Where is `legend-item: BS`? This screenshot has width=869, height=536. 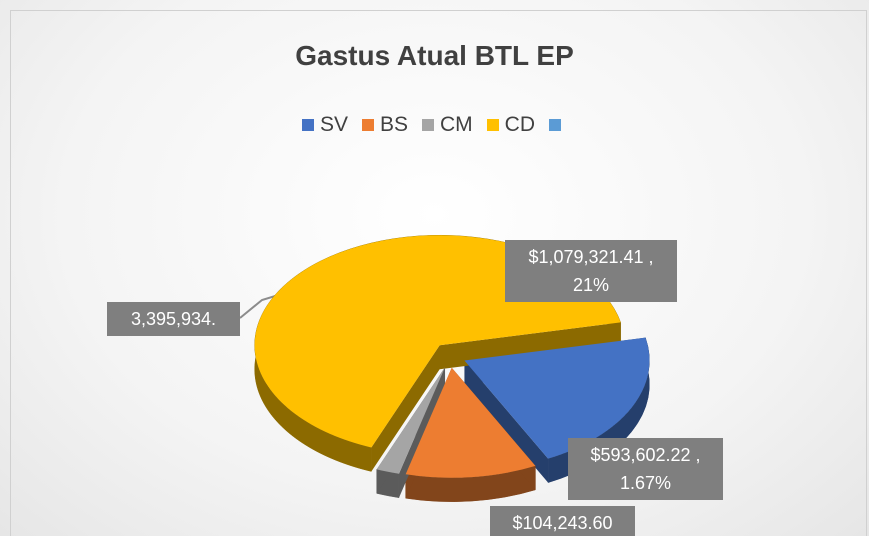 legend-item: BS is located at coordinates (384, 125).